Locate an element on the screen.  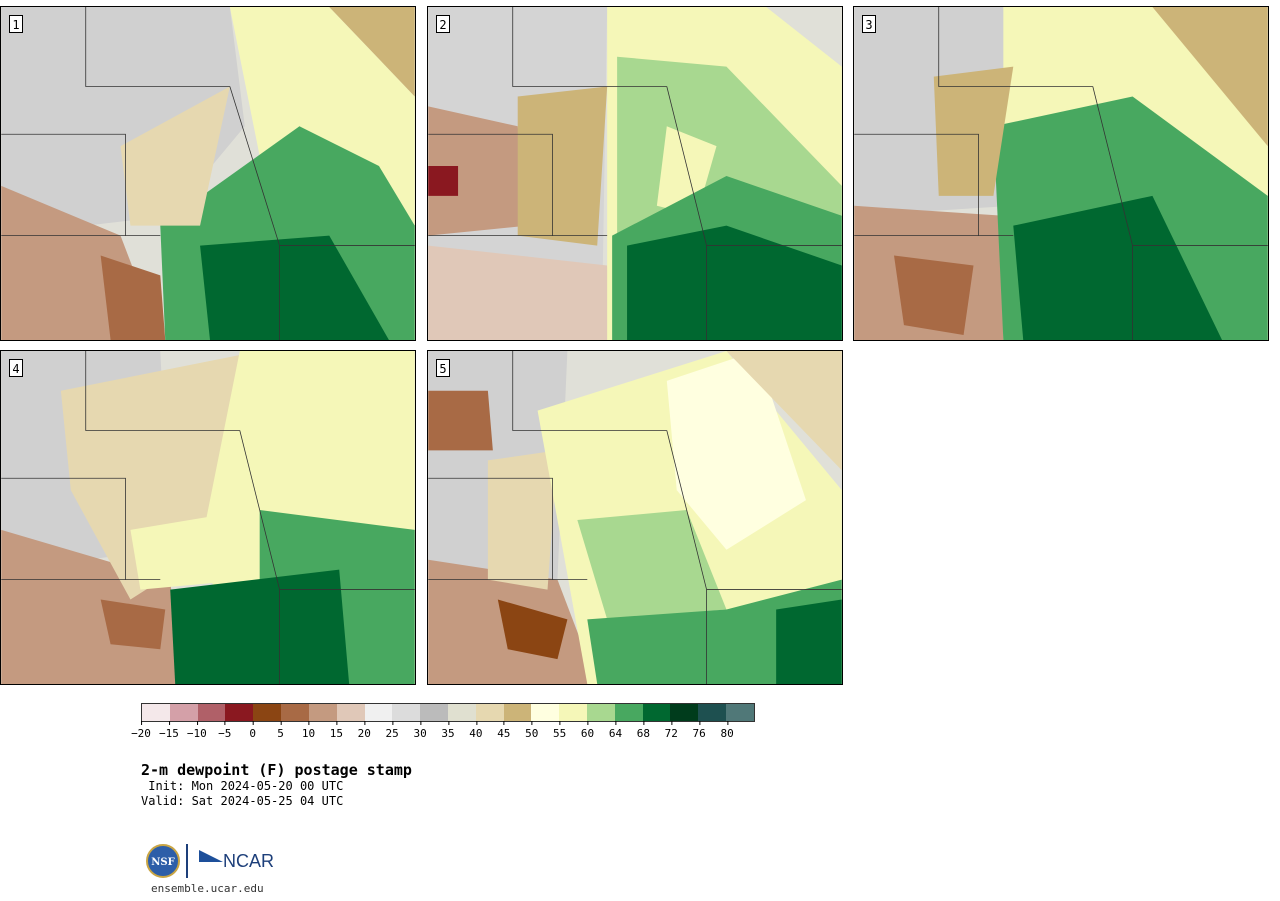
colorbar-tick-label: 25 is located at coordinates (392, 730).